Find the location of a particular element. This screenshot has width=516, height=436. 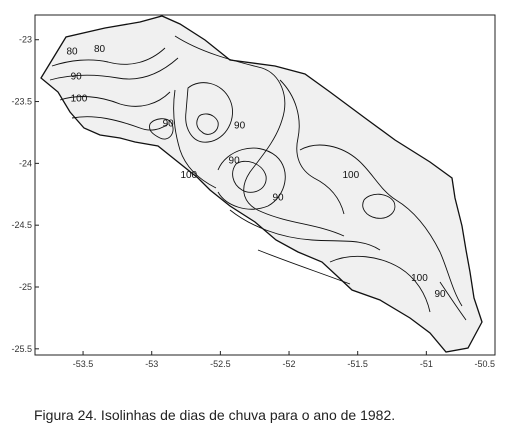

y-tick-label: -24.5 is located at coordinates (21, 225).